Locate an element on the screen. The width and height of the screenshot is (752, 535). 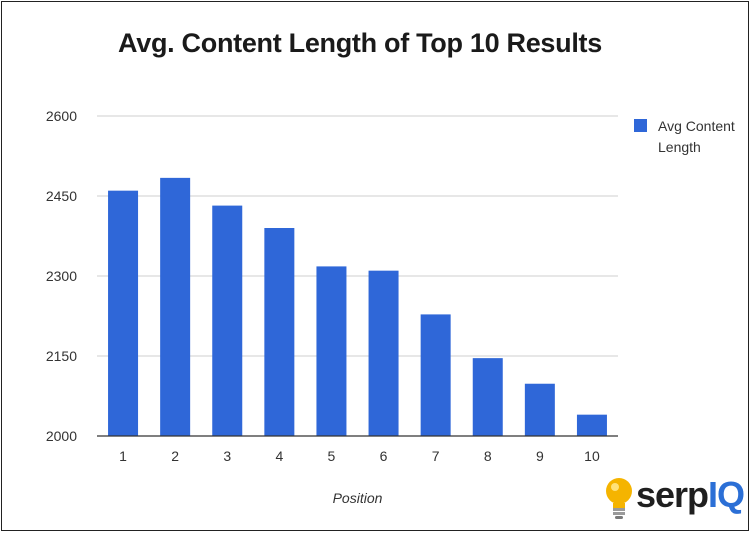
logo-text: serpIQ is located at coordinates (690, 495).